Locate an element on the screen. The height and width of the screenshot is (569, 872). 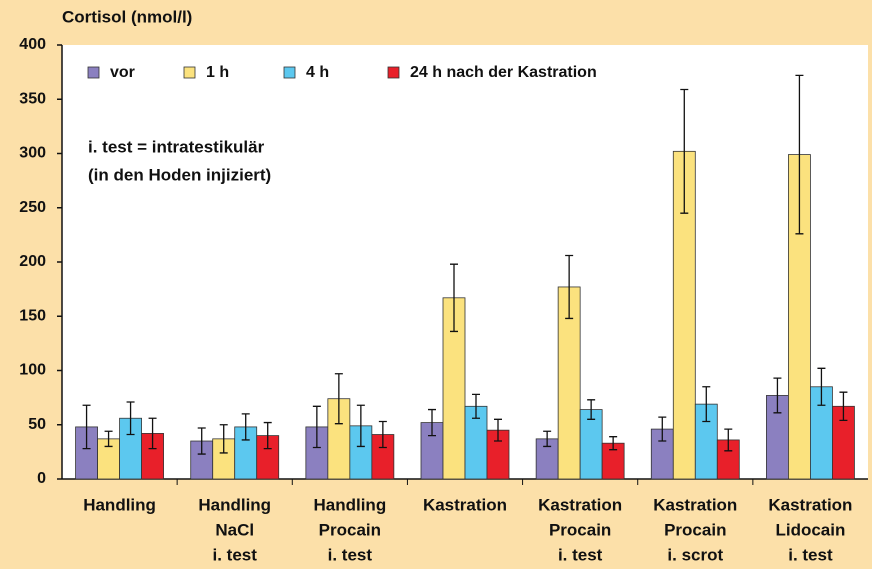
y-tick-label: 150 is located at coordinates (32, 315).